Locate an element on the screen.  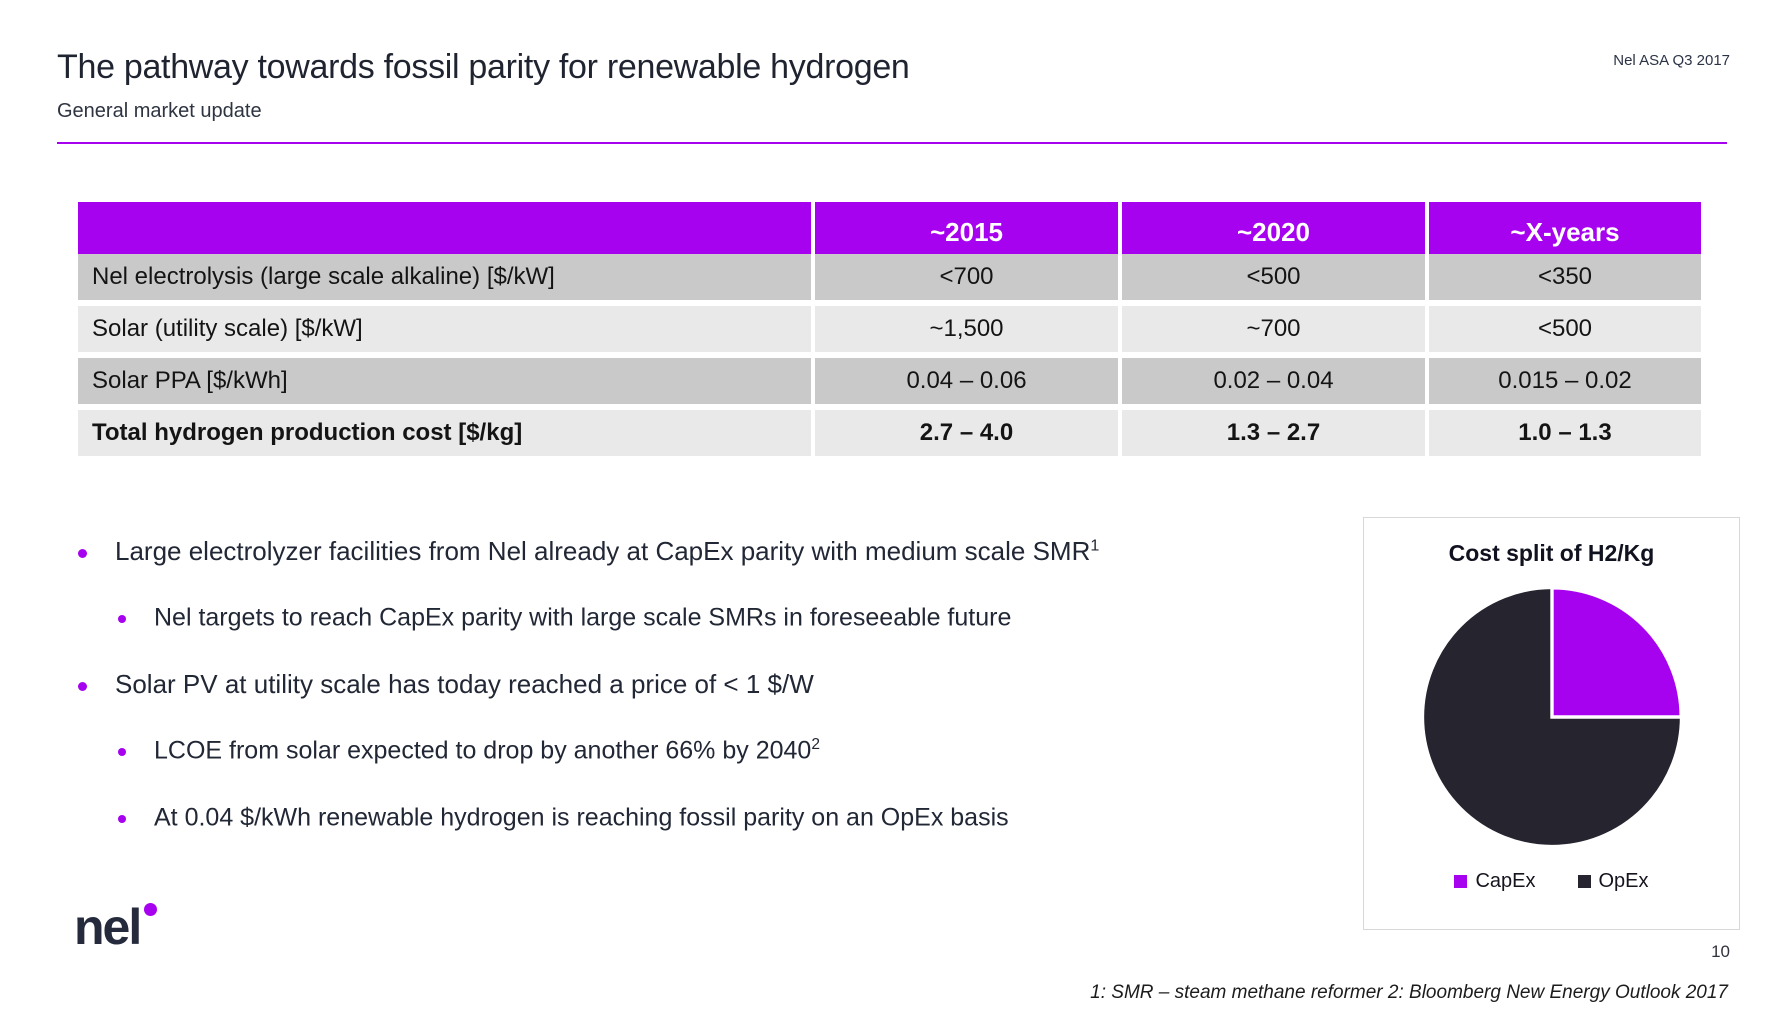
table-cell: 0.02 – 0.04 is located at coordinates (1273, 381).